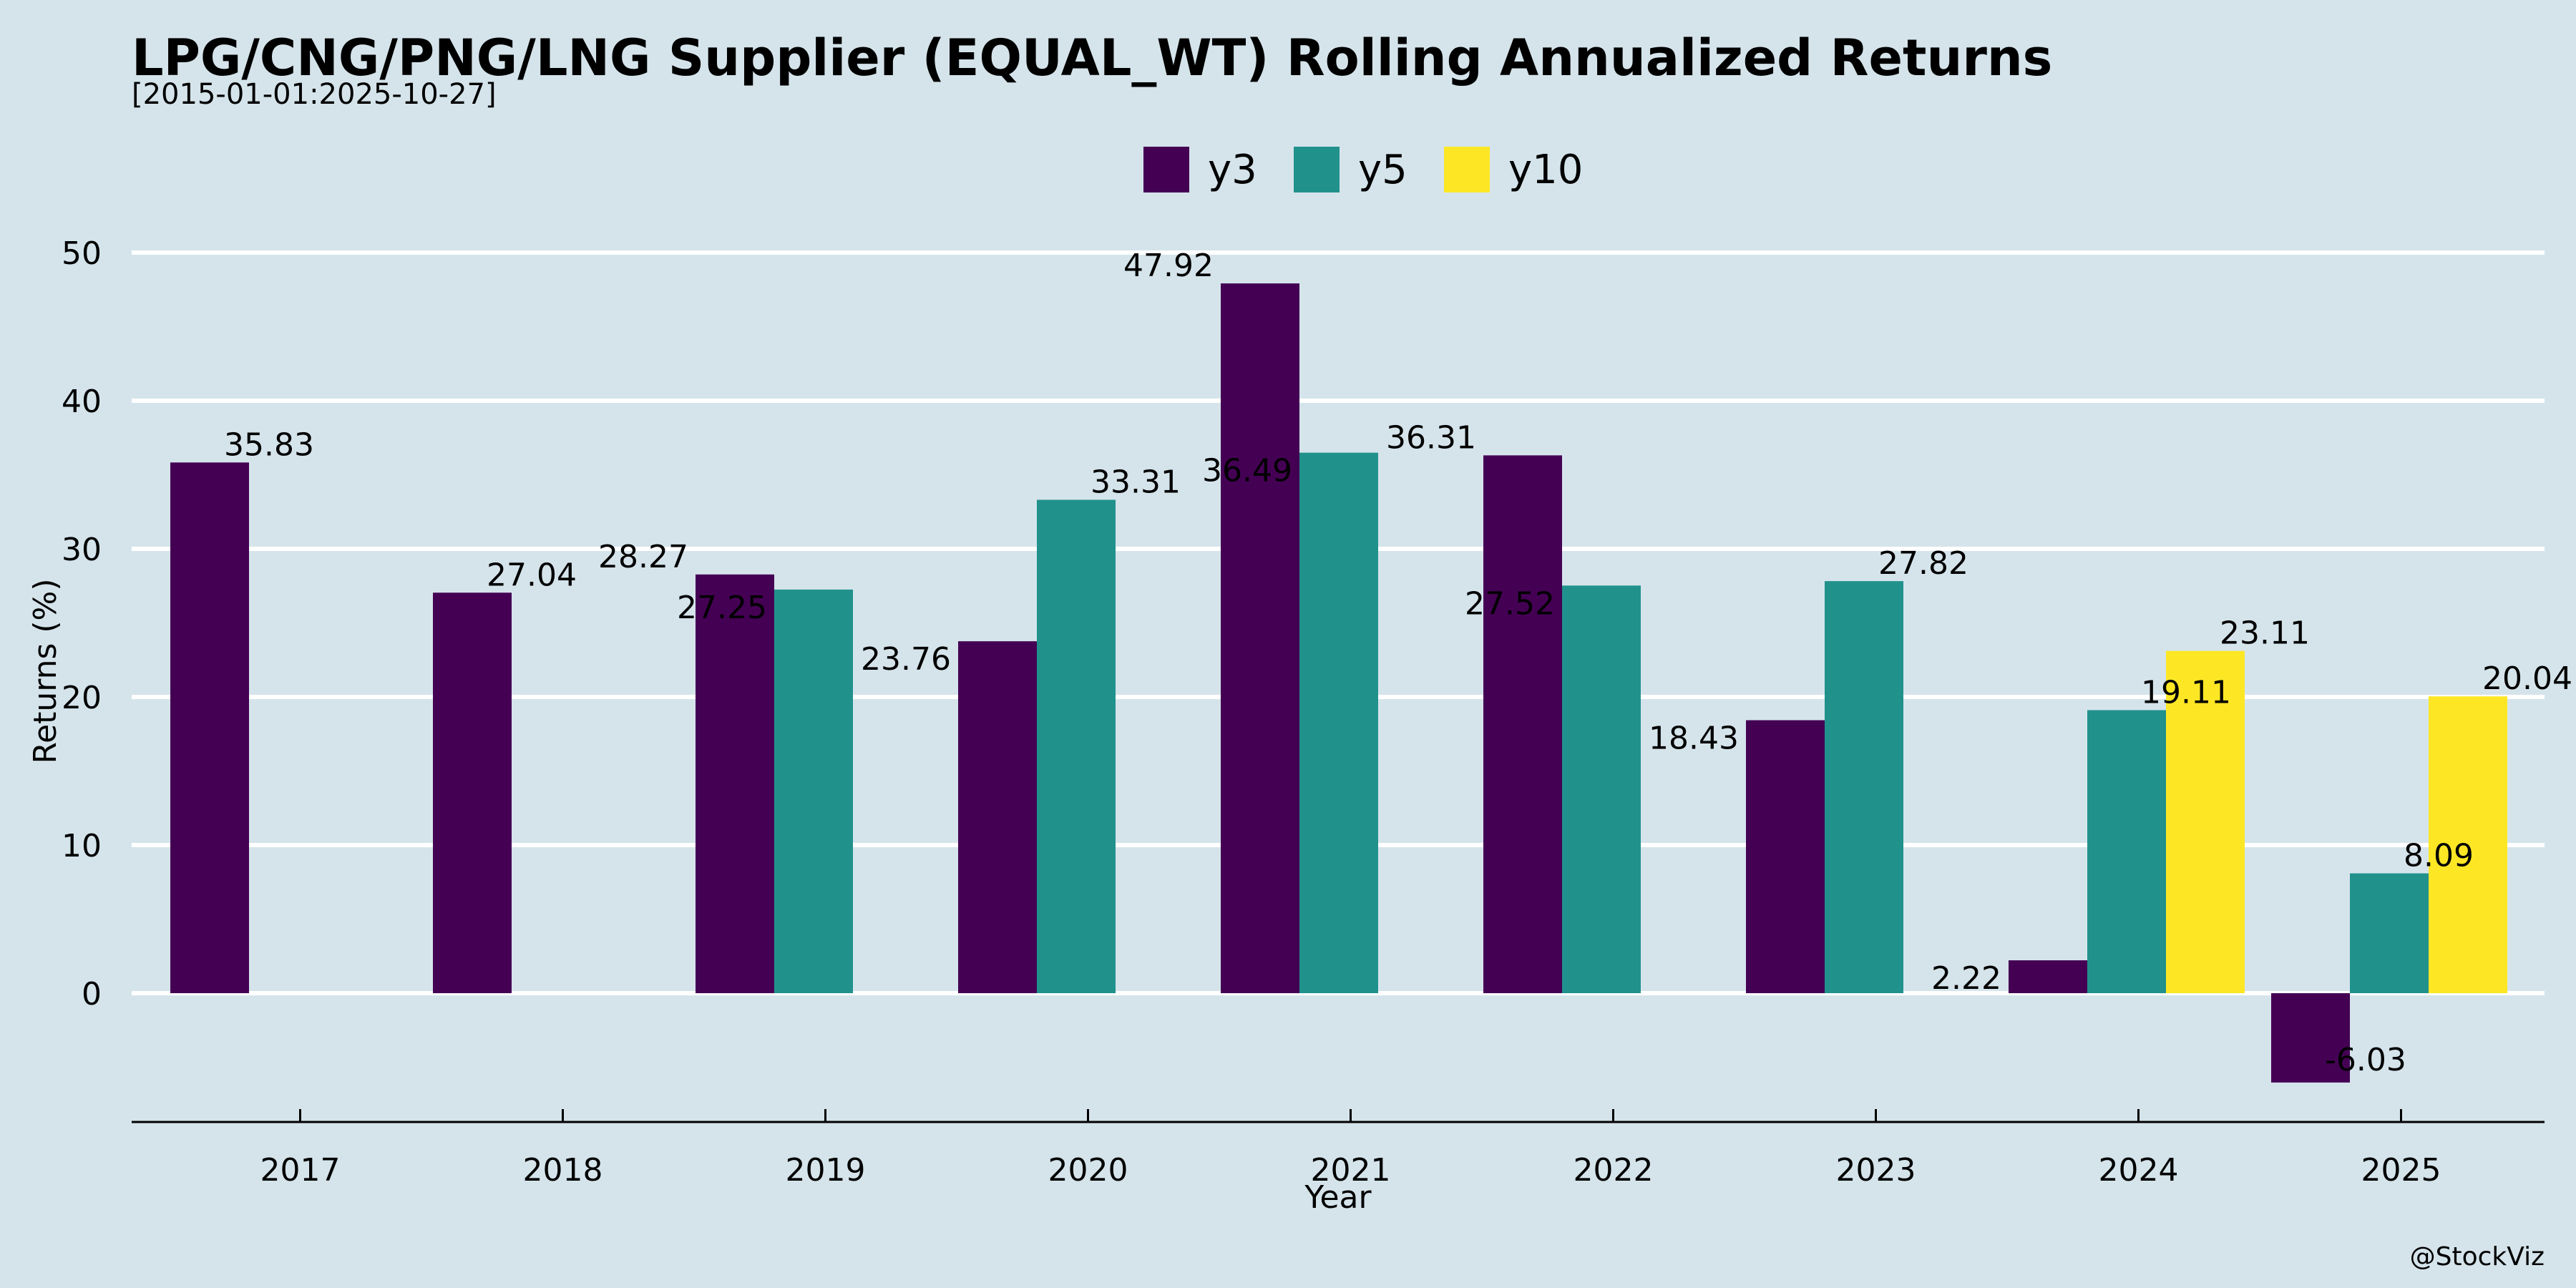  What do you see at coordinates (2310, 1038) in the screenshot?
I see `bar-y3-2025` at bounding box center [2310, 1038].